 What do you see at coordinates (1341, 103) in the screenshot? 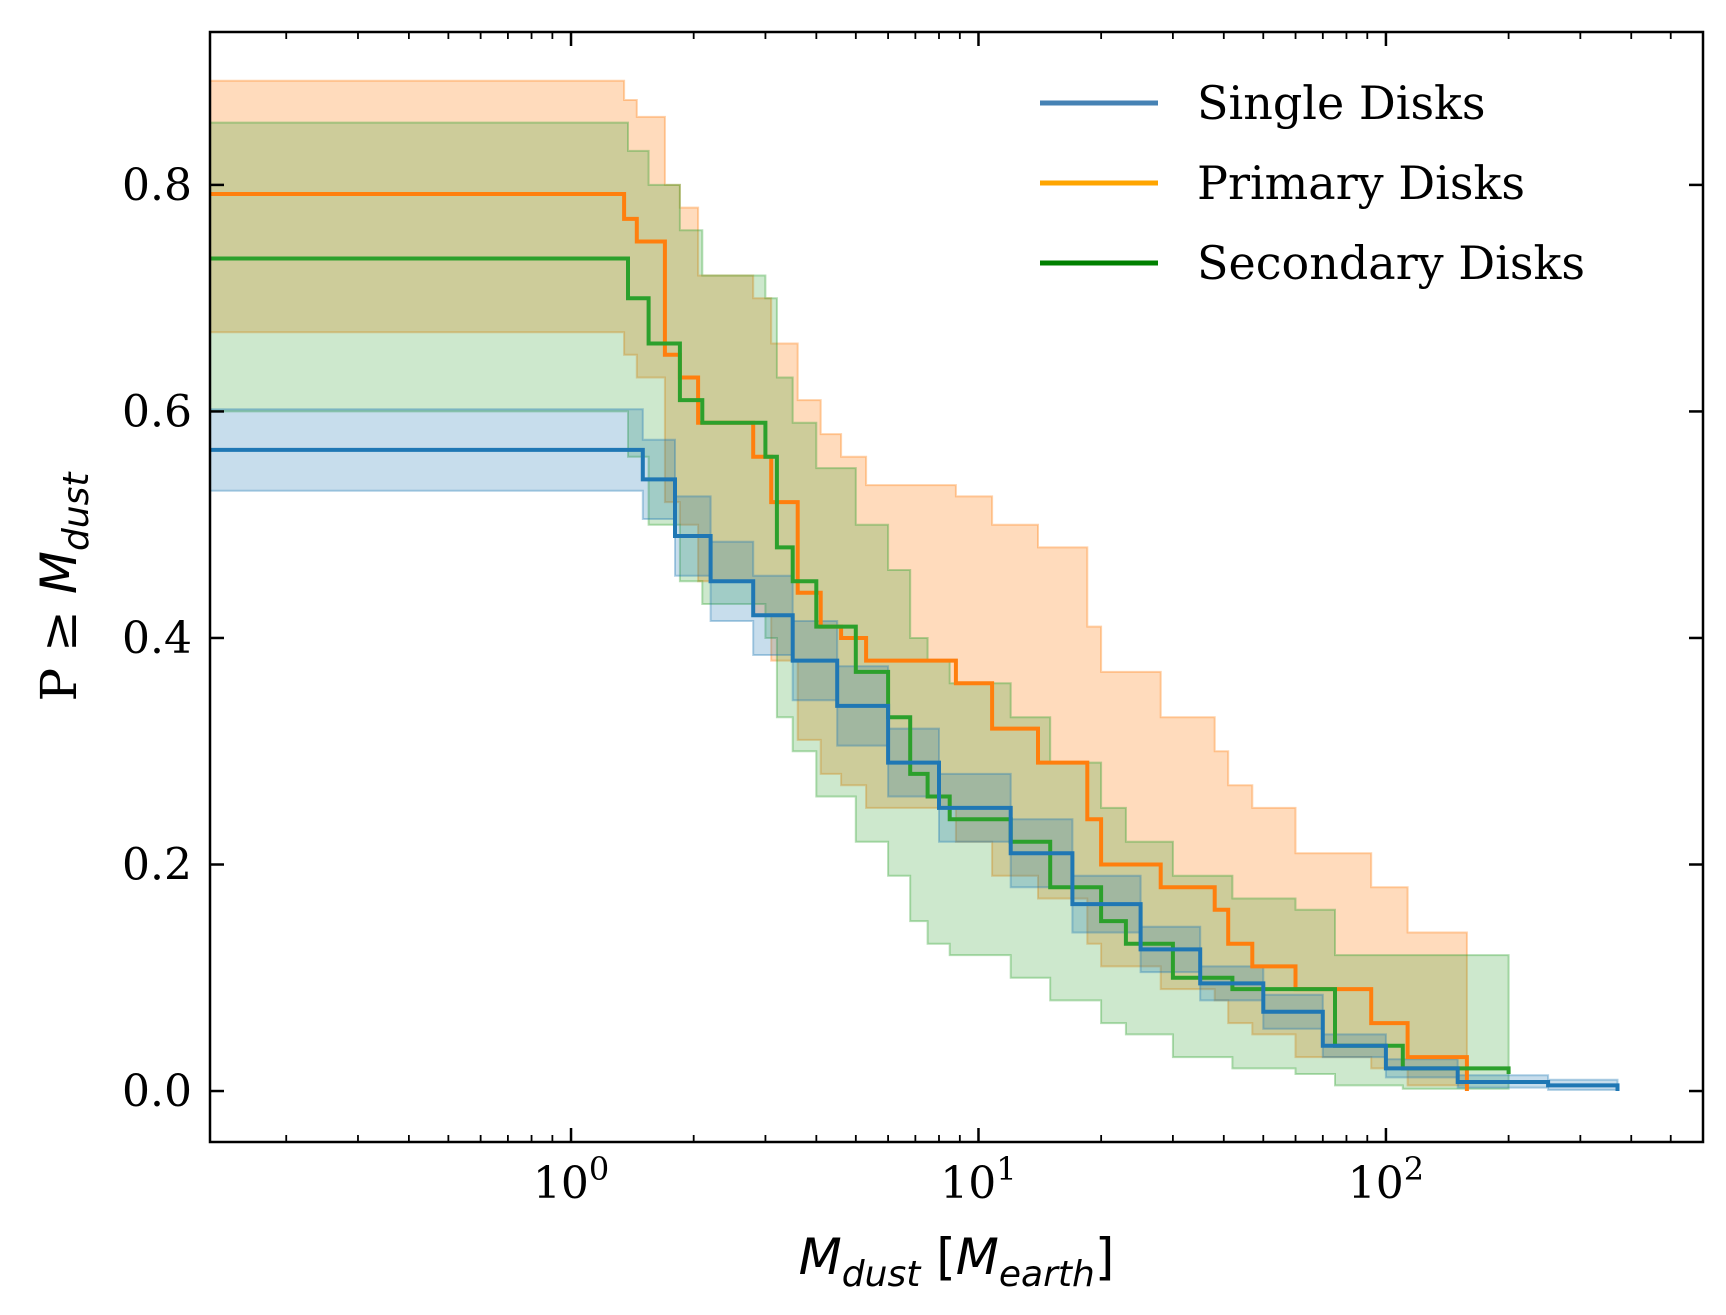
I see `legend-label: Single Disks` at bounding box center [1341, 103].